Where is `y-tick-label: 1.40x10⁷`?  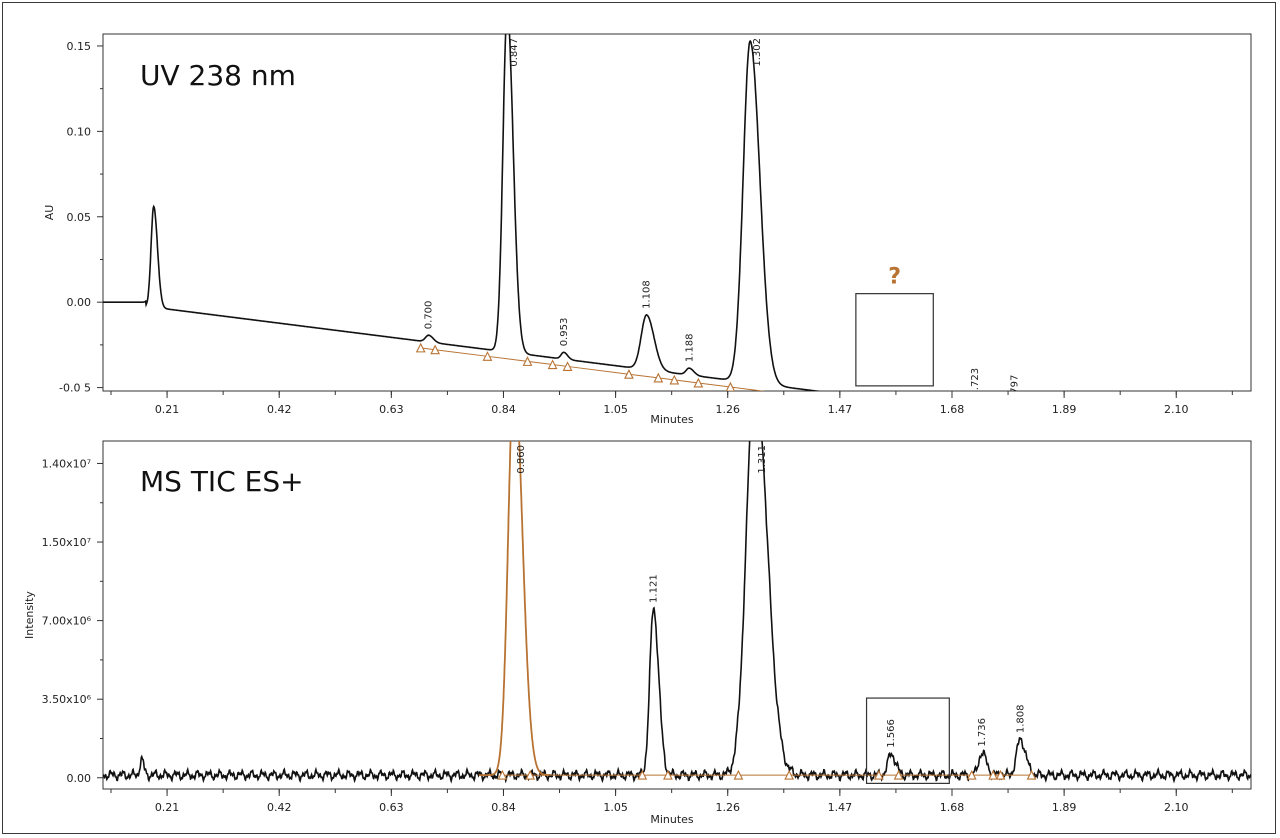 y-tick-label: 1.40x10⁷ is located at coordinates (66, 463).